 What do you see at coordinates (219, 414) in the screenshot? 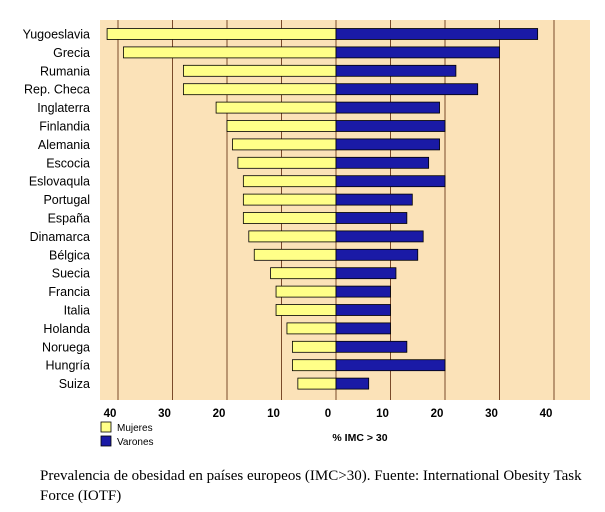
I see `tick-label-2: 20` at bounding box center [219, 414].